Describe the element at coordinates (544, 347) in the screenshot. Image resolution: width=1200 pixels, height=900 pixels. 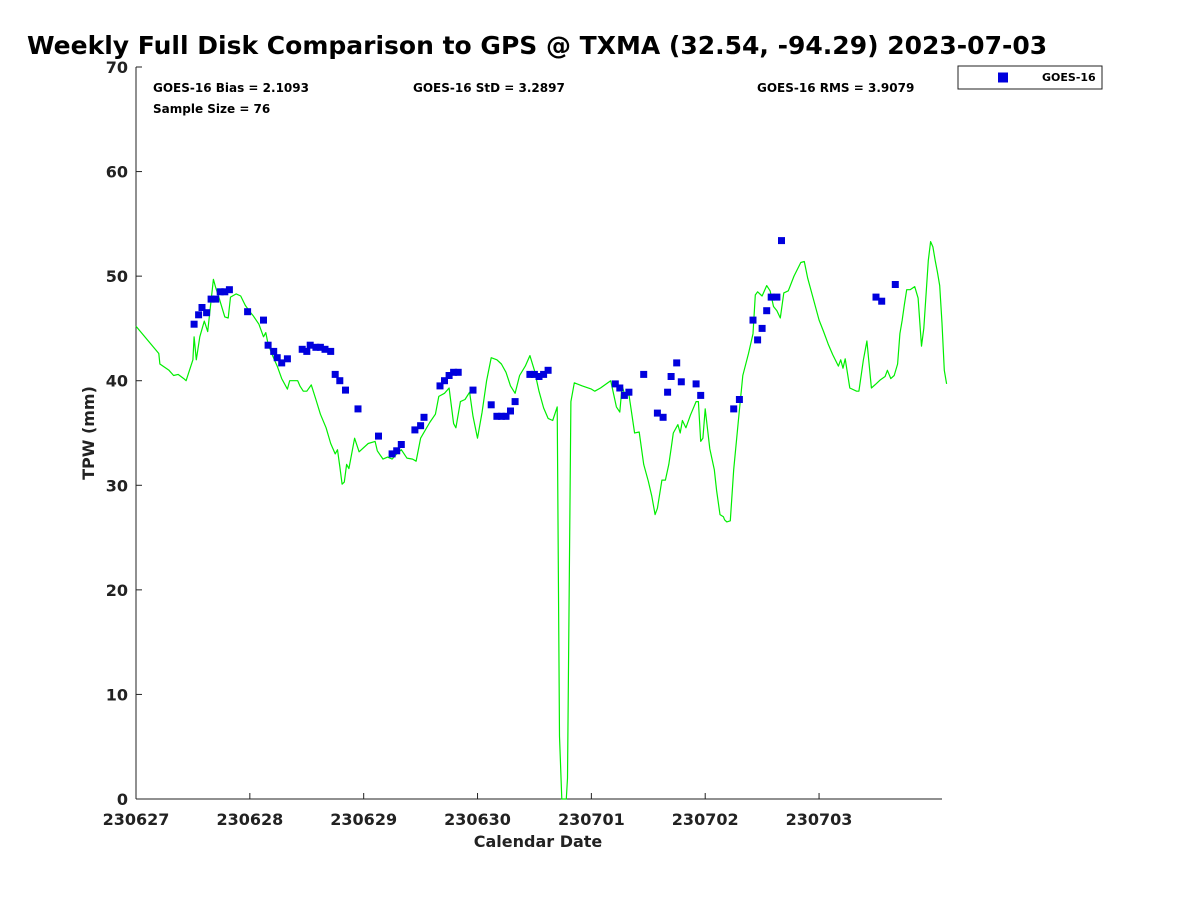
I see `goes16-series` at that location.